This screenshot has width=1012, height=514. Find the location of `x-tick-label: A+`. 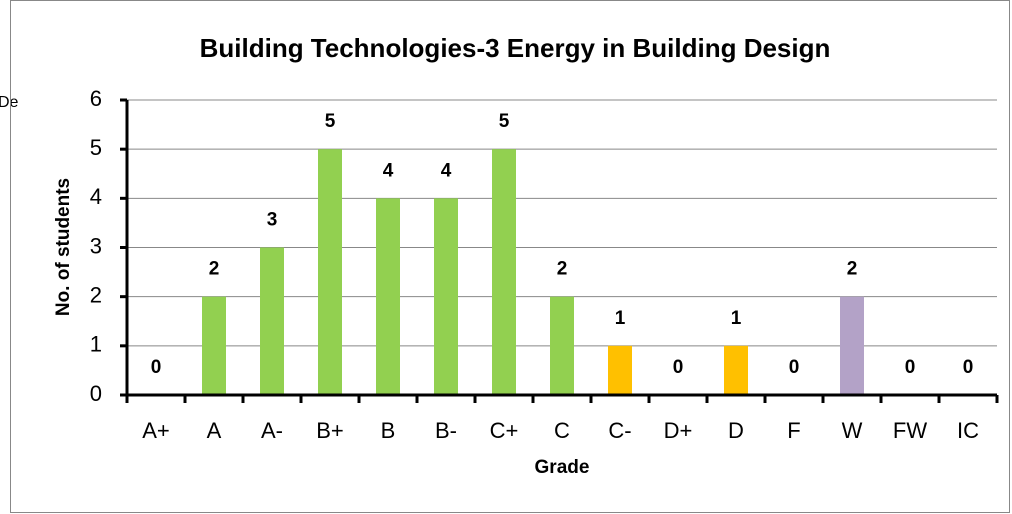

x-tick-label: A+ is located at coordinates (156, 430).